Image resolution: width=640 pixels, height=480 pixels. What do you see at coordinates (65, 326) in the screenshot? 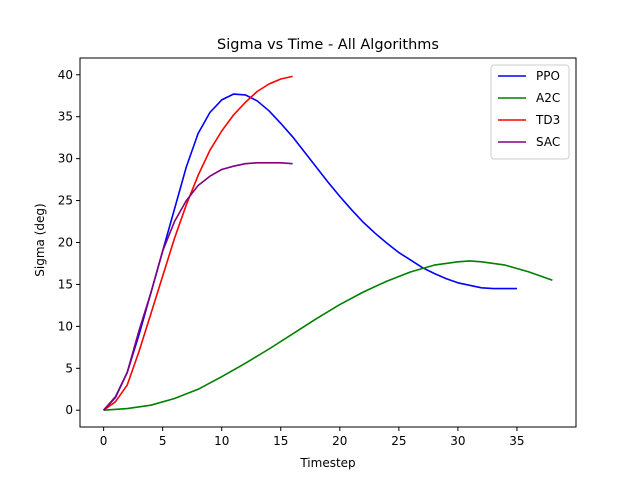
I see `y-tick-label: 10` at bounding box center [65, 326].